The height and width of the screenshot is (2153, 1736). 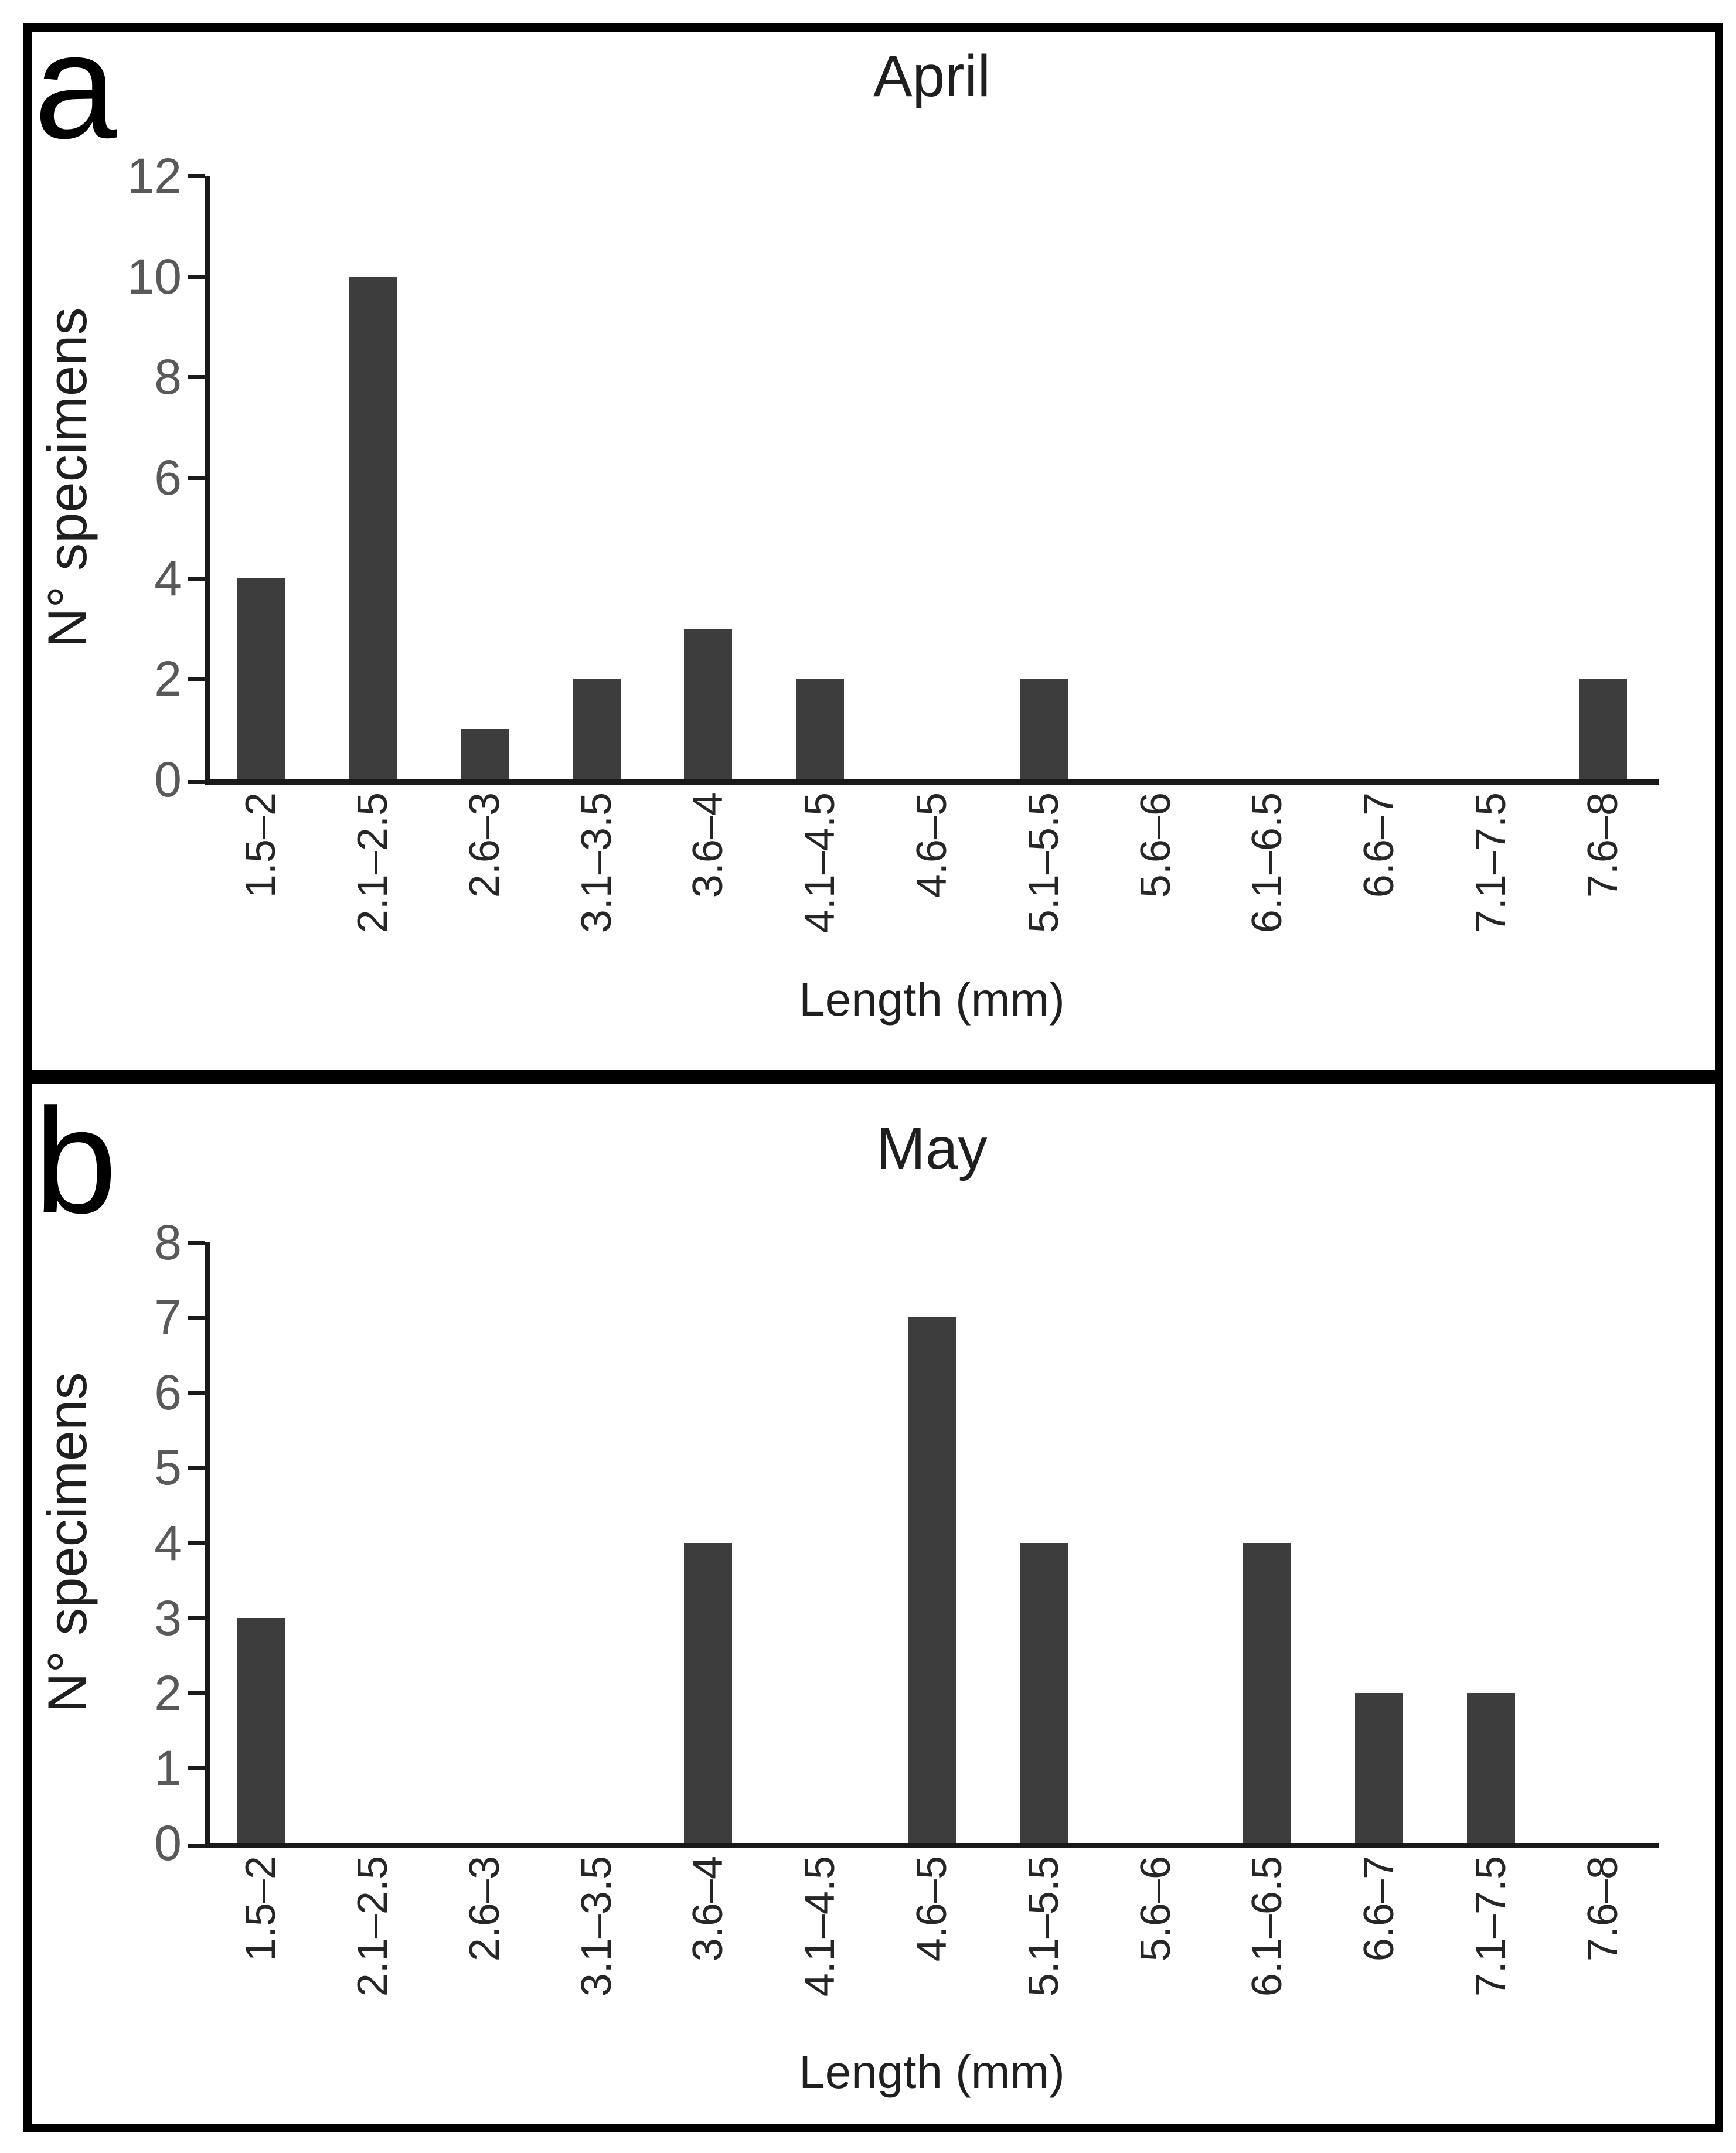 I want to click on x-category-label: 4.1–4.5, so click(x=820, y=1926).